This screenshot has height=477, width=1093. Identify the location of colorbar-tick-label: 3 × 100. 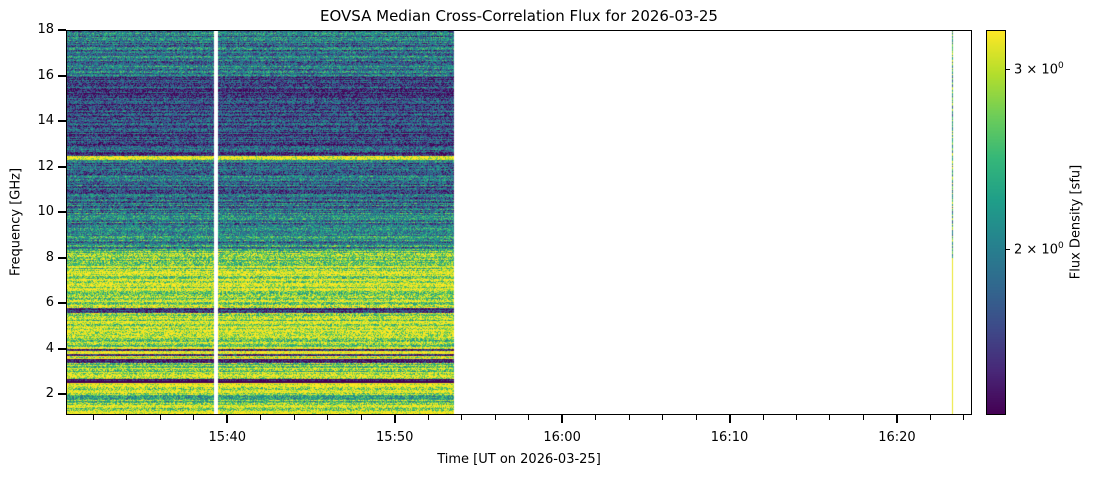
(1039, 69).